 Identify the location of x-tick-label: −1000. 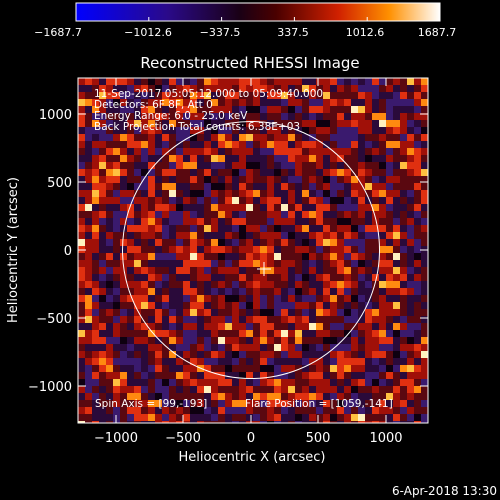
(116, 438).